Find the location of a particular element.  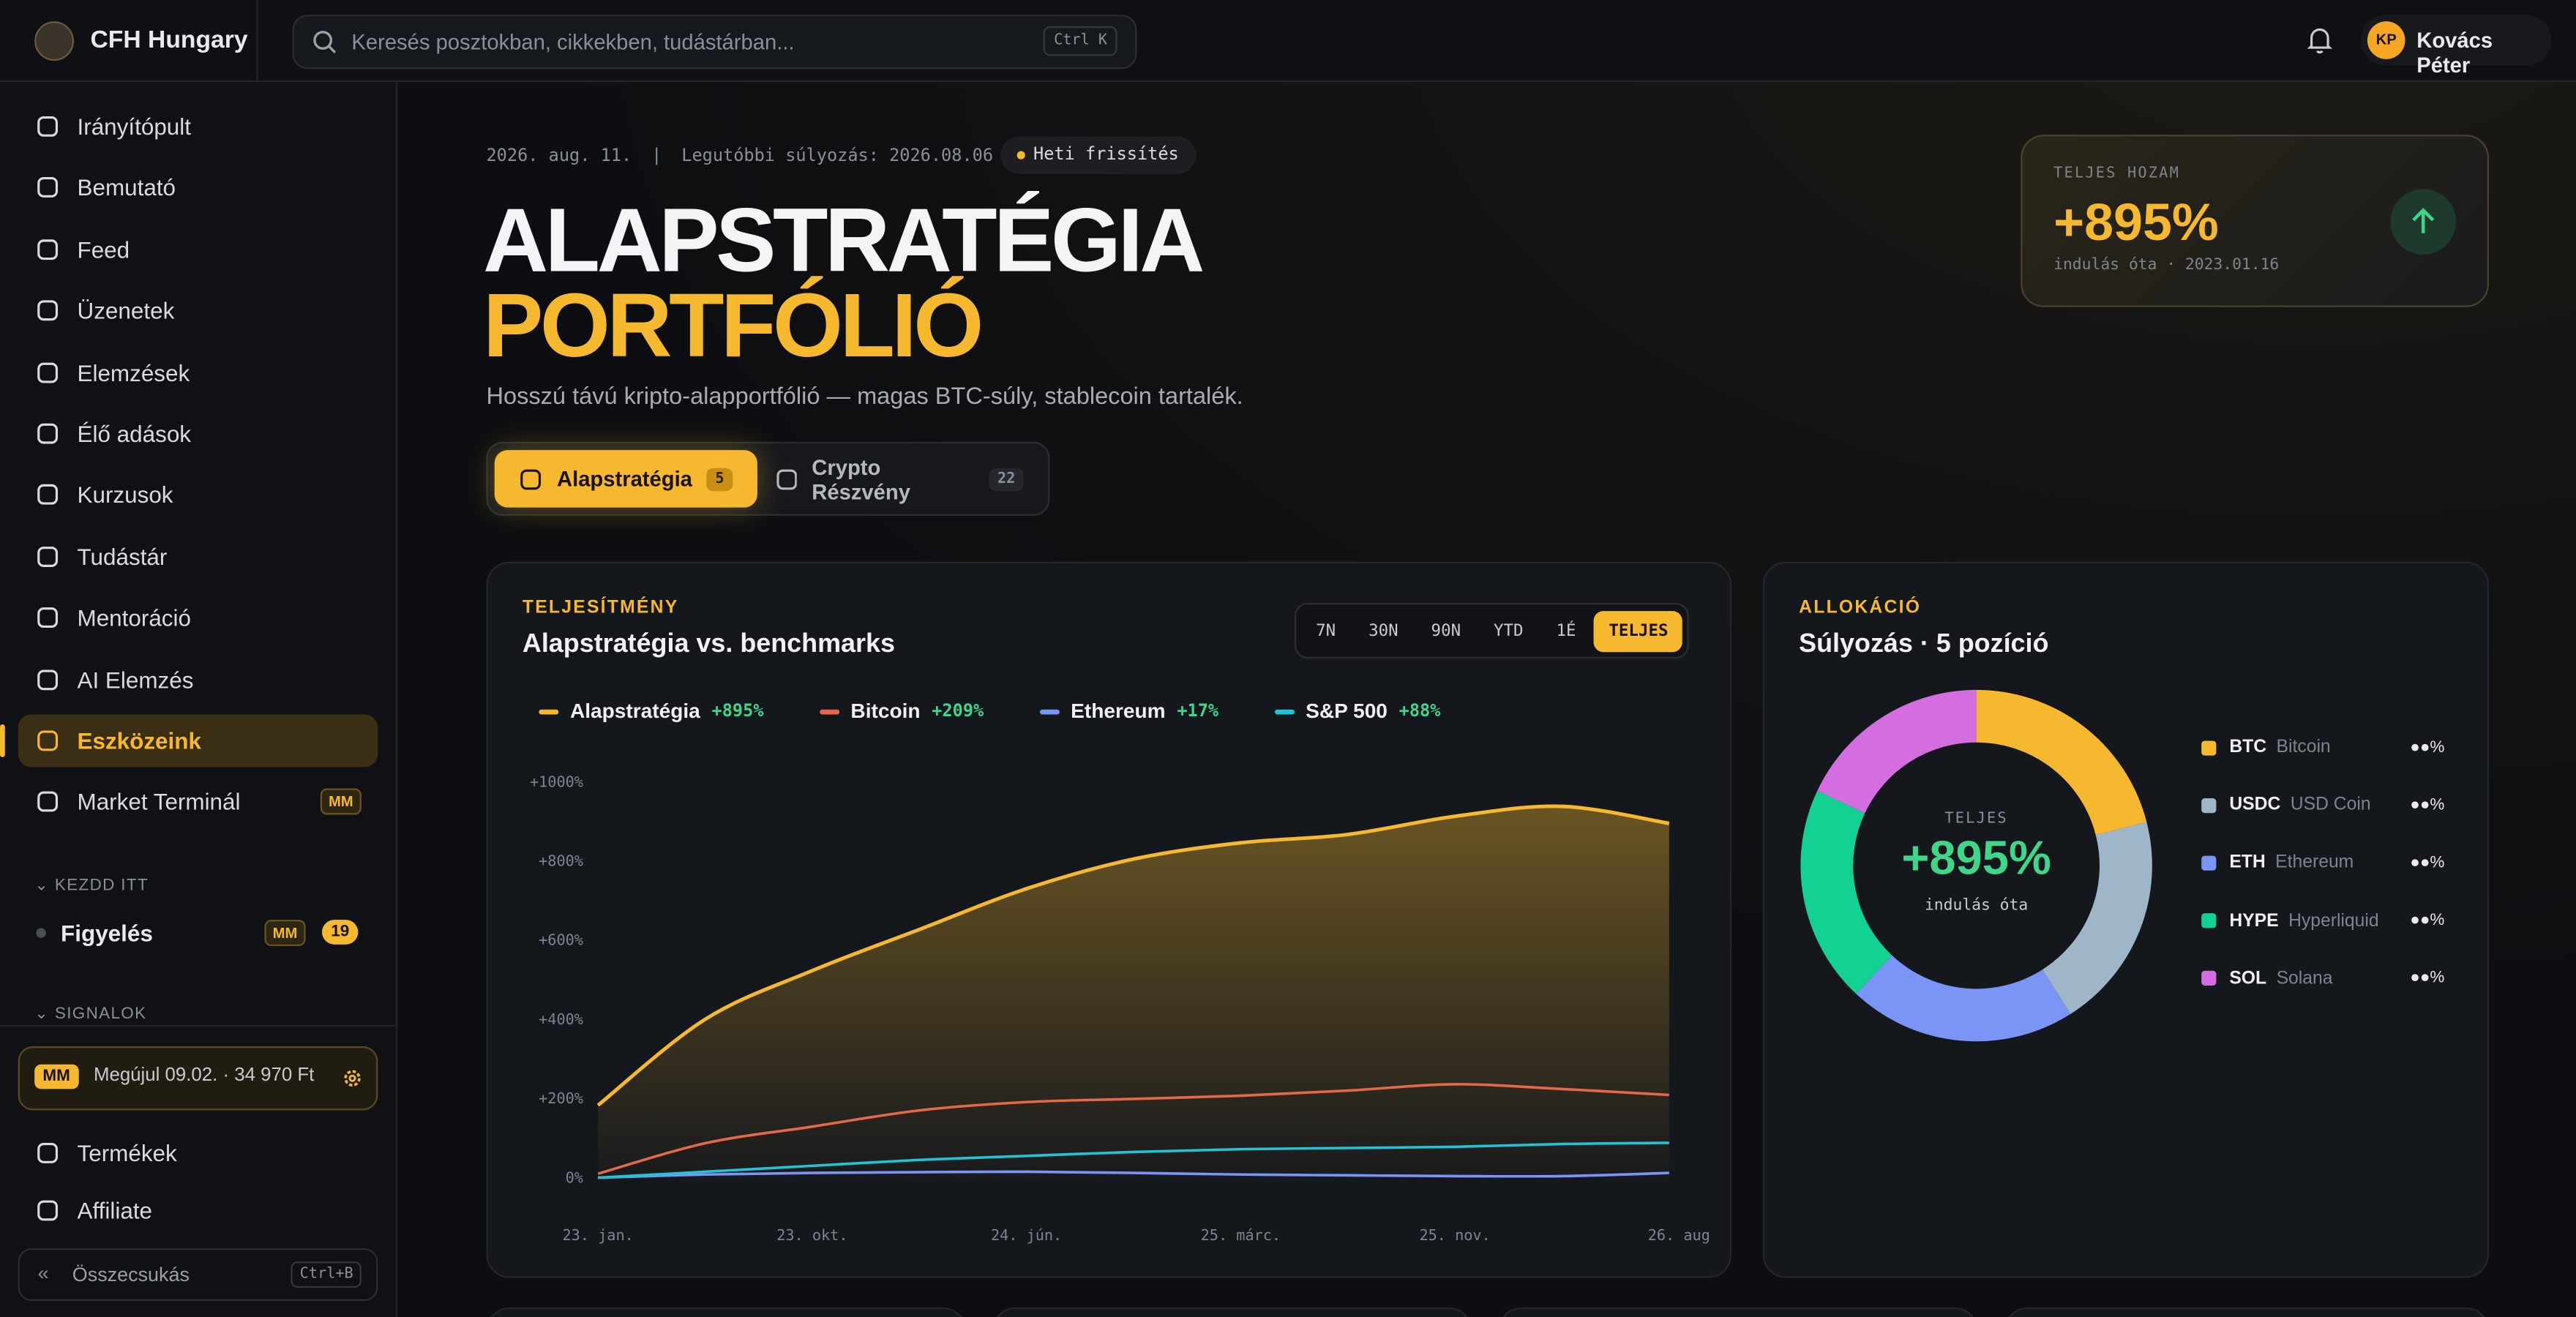

legend-name: Alapstratégia is located at coordinates (634, 711).